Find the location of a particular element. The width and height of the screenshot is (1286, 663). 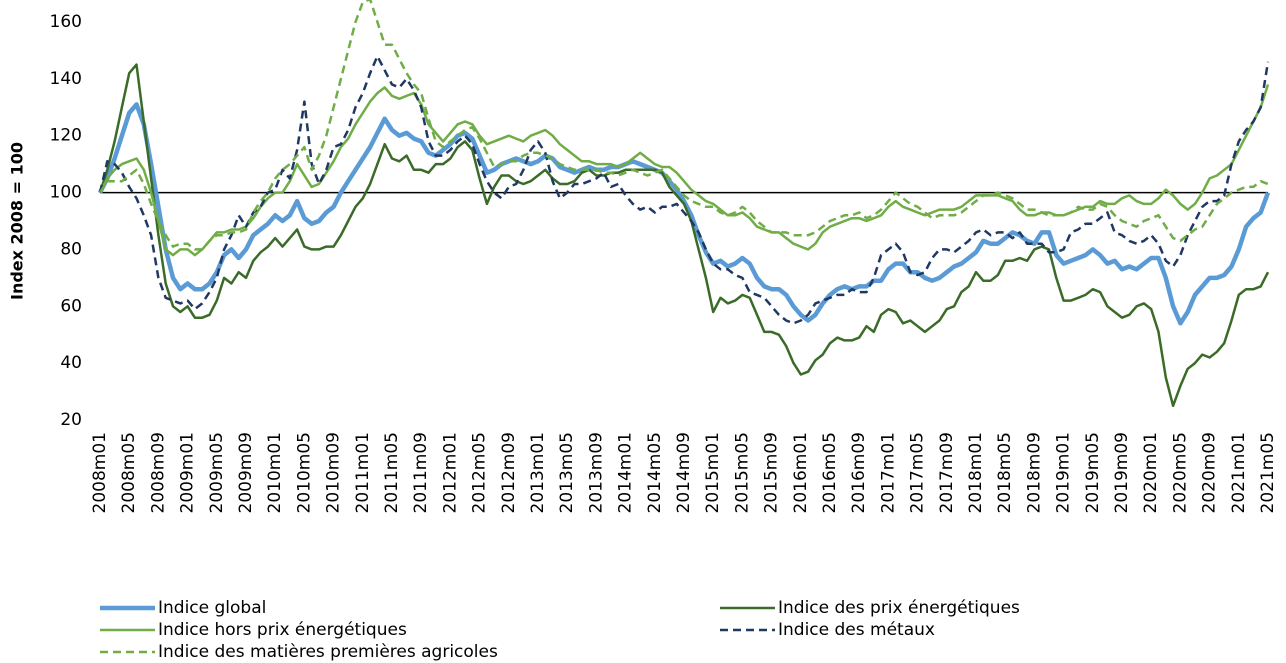

x-tick-label: 2008m05 is located at coordinates (129, 472).